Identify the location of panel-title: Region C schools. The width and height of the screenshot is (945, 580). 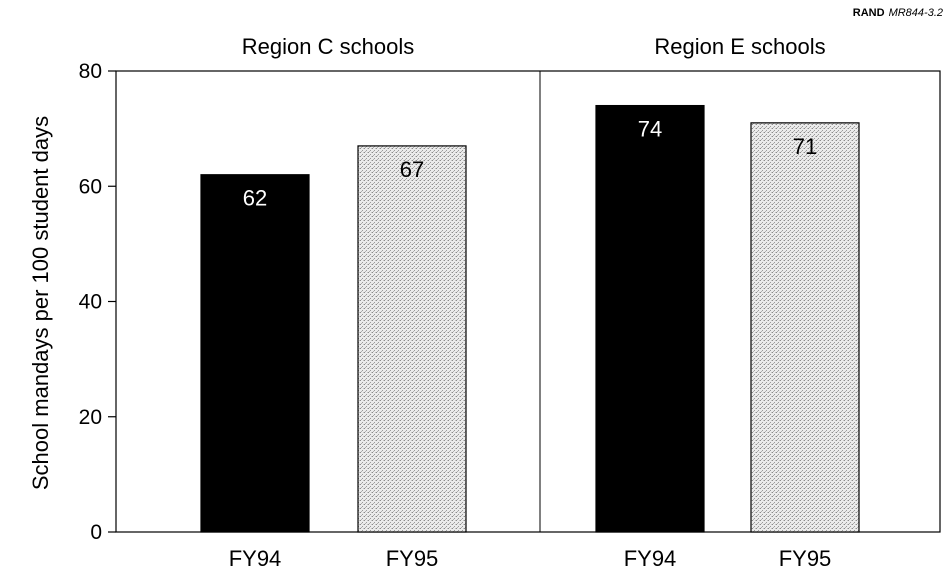
(328, 46).